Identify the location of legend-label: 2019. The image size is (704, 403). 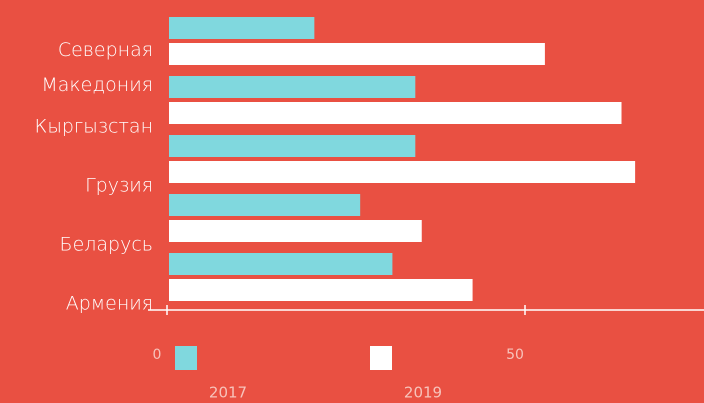
(423, 393).